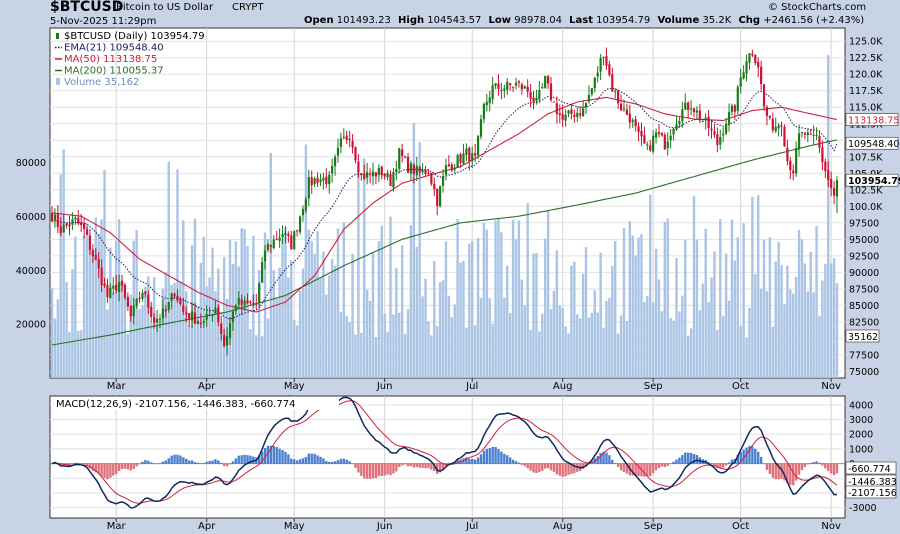  Describe the element at coordinates (294, 526) in the screenshot. I see `x-tick-label-macd: May` at that location.